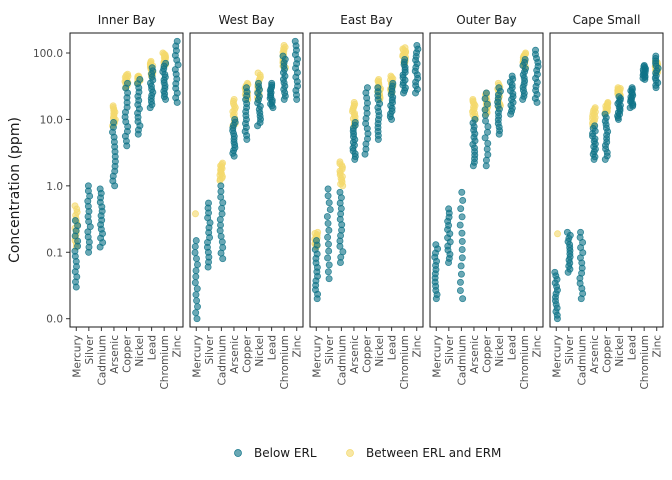  I want to click on y-axis: 0.0 0.1 1.0 10.0 100.0, so click(51, 187).